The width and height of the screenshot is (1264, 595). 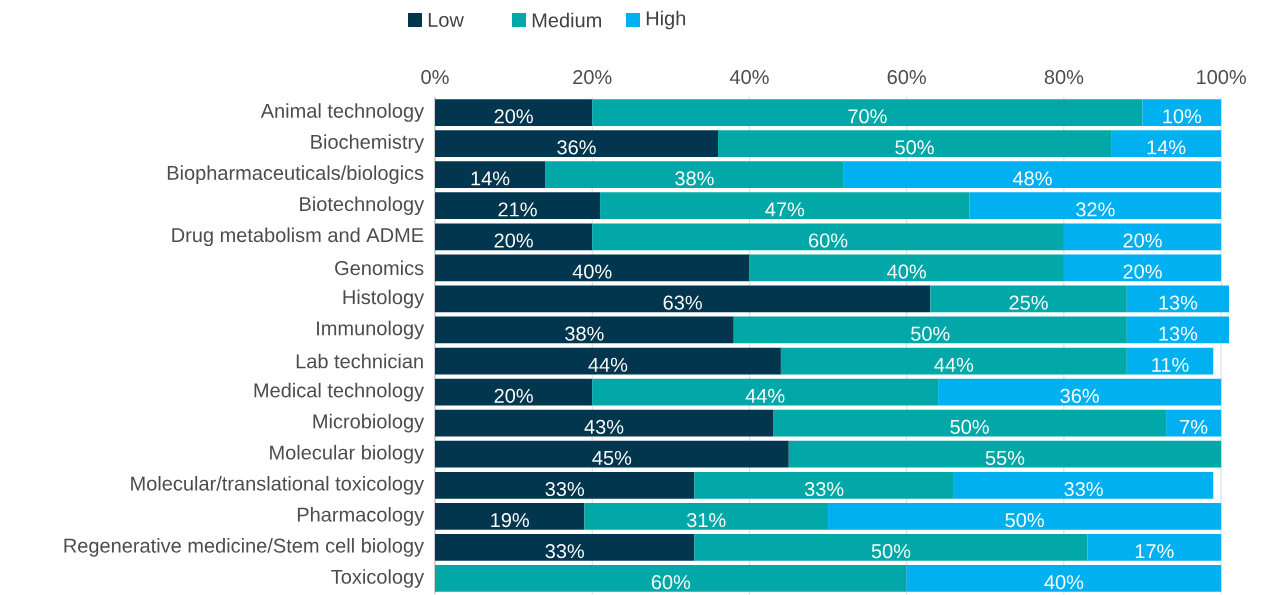 What do you see at coordinates (517, 209) in the screenshot?
I see `data-label: 21%` at bounding box center [517, 209].